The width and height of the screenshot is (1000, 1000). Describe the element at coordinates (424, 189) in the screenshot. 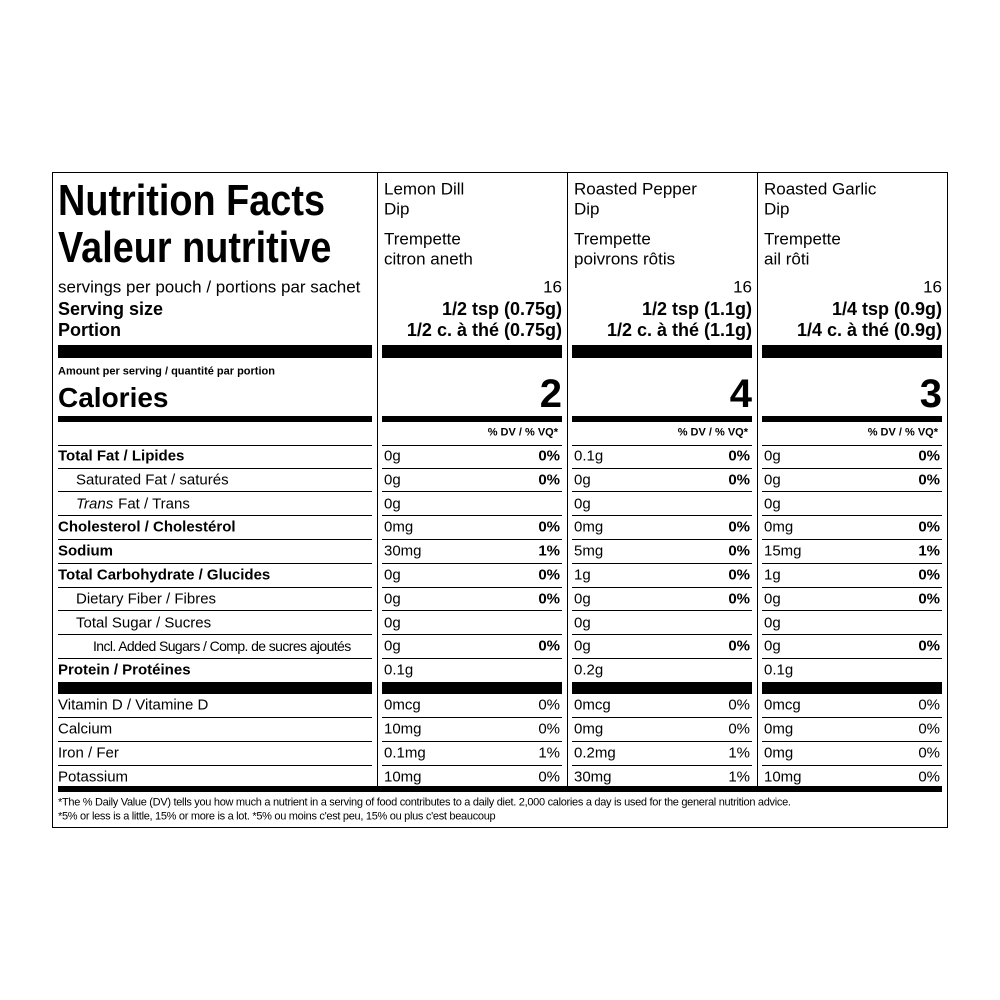

I see `product-name-en: Lemon Dill` at that location.